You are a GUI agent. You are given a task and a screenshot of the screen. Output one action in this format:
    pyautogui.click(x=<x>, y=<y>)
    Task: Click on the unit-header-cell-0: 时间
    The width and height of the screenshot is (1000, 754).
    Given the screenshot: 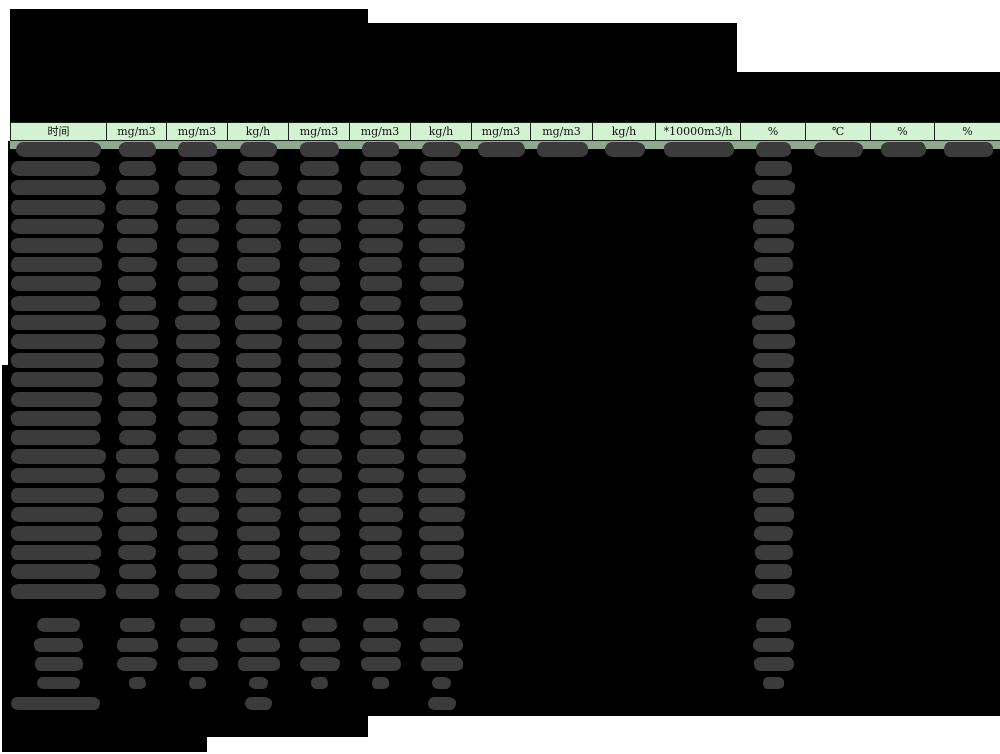 What is the action you would take?
    pyautogui.click(x=58, y=131)
    